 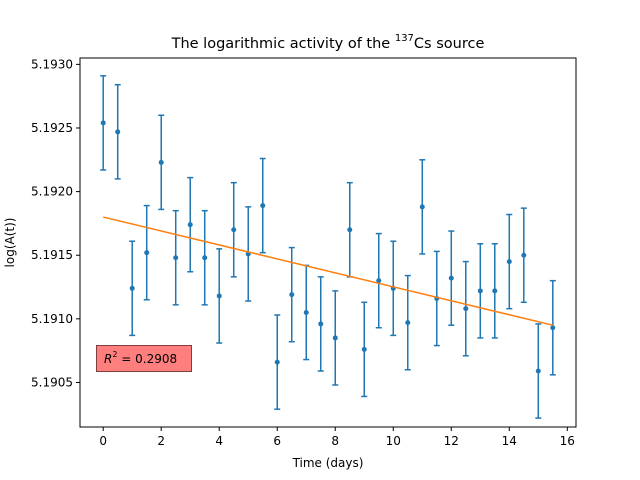 I want to click on title-prefix: The logarithmic activity of the, so click(x=283, y=44).